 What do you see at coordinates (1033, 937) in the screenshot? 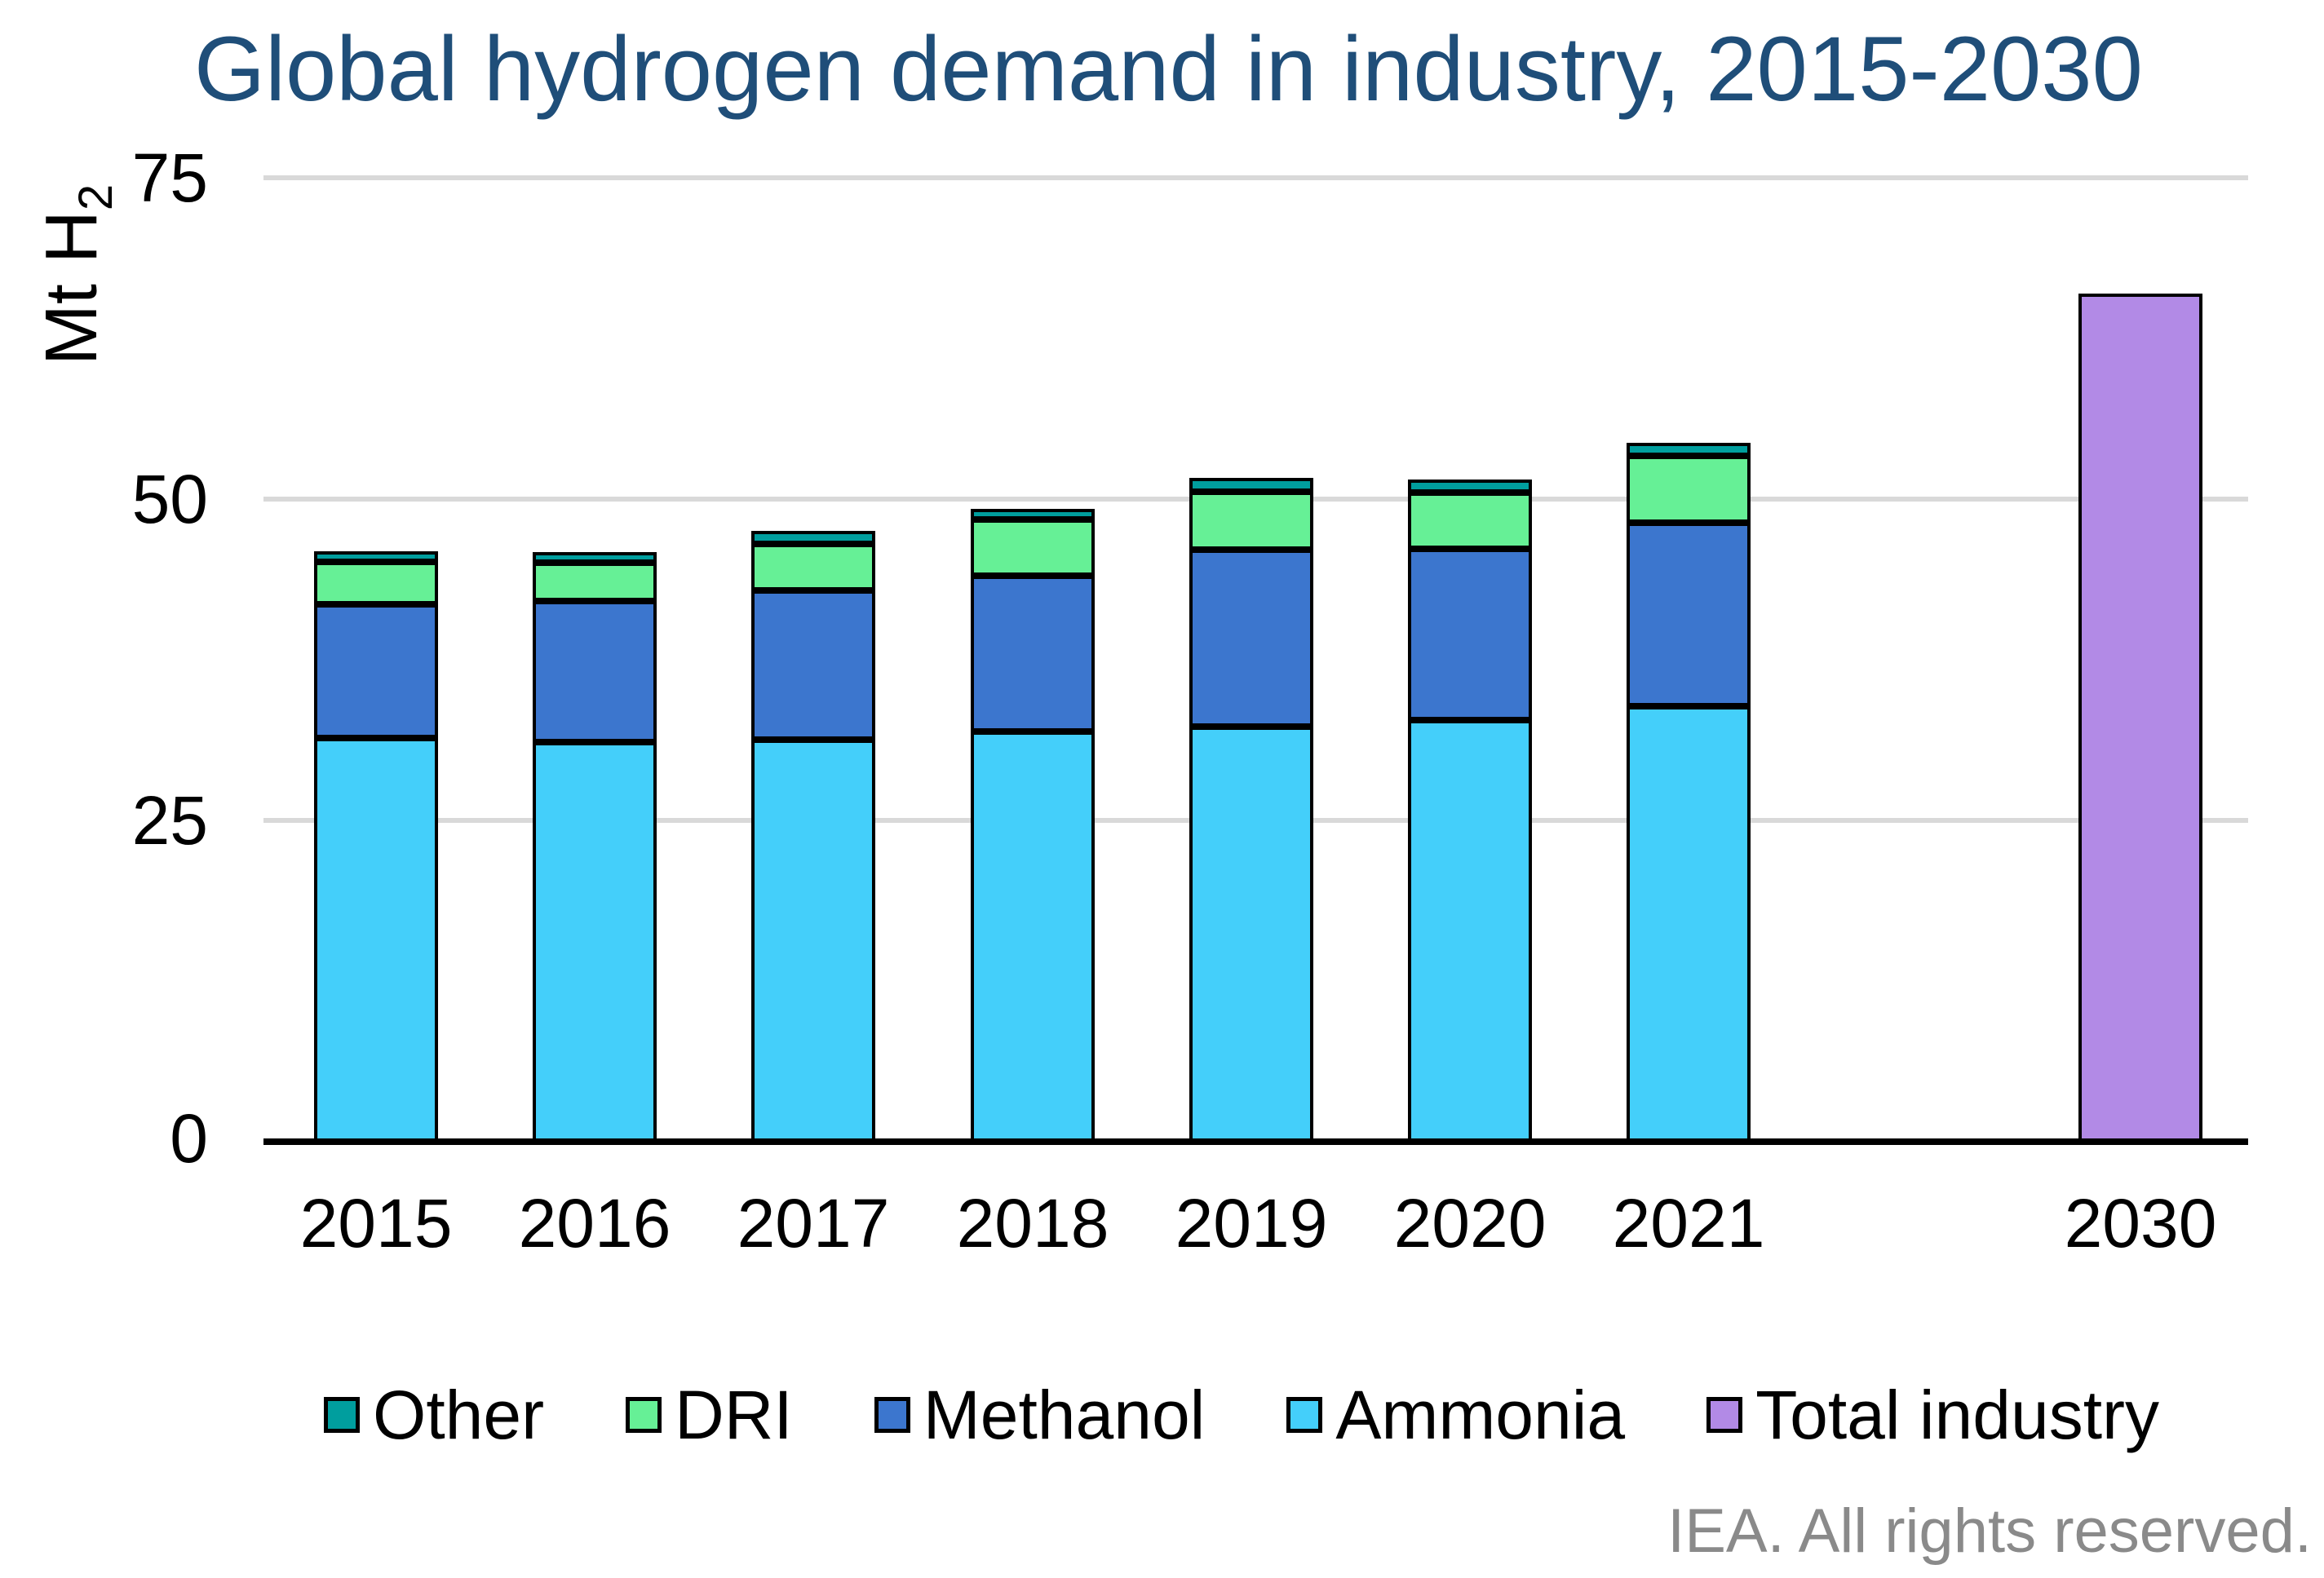
I see `bar-segment-ammonia-2018` at bounding box center [1033, 937].